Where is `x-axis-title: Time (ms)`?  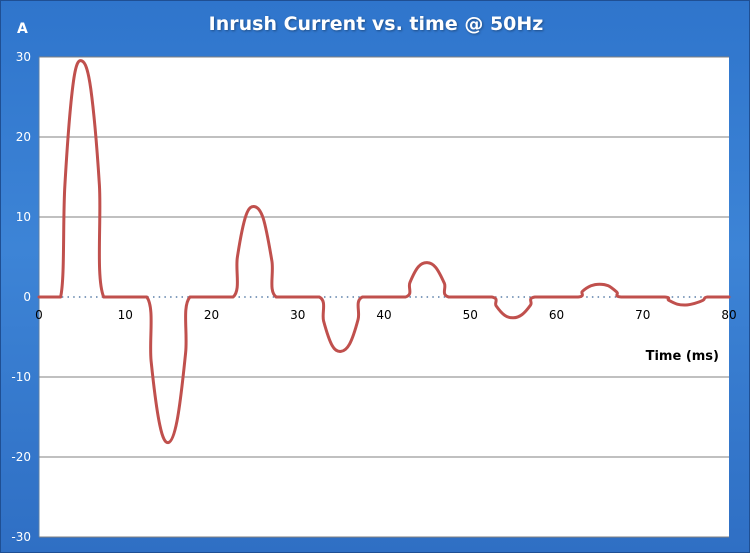 x-axis-title: Time (ms) is located at coordinates (682, 356).